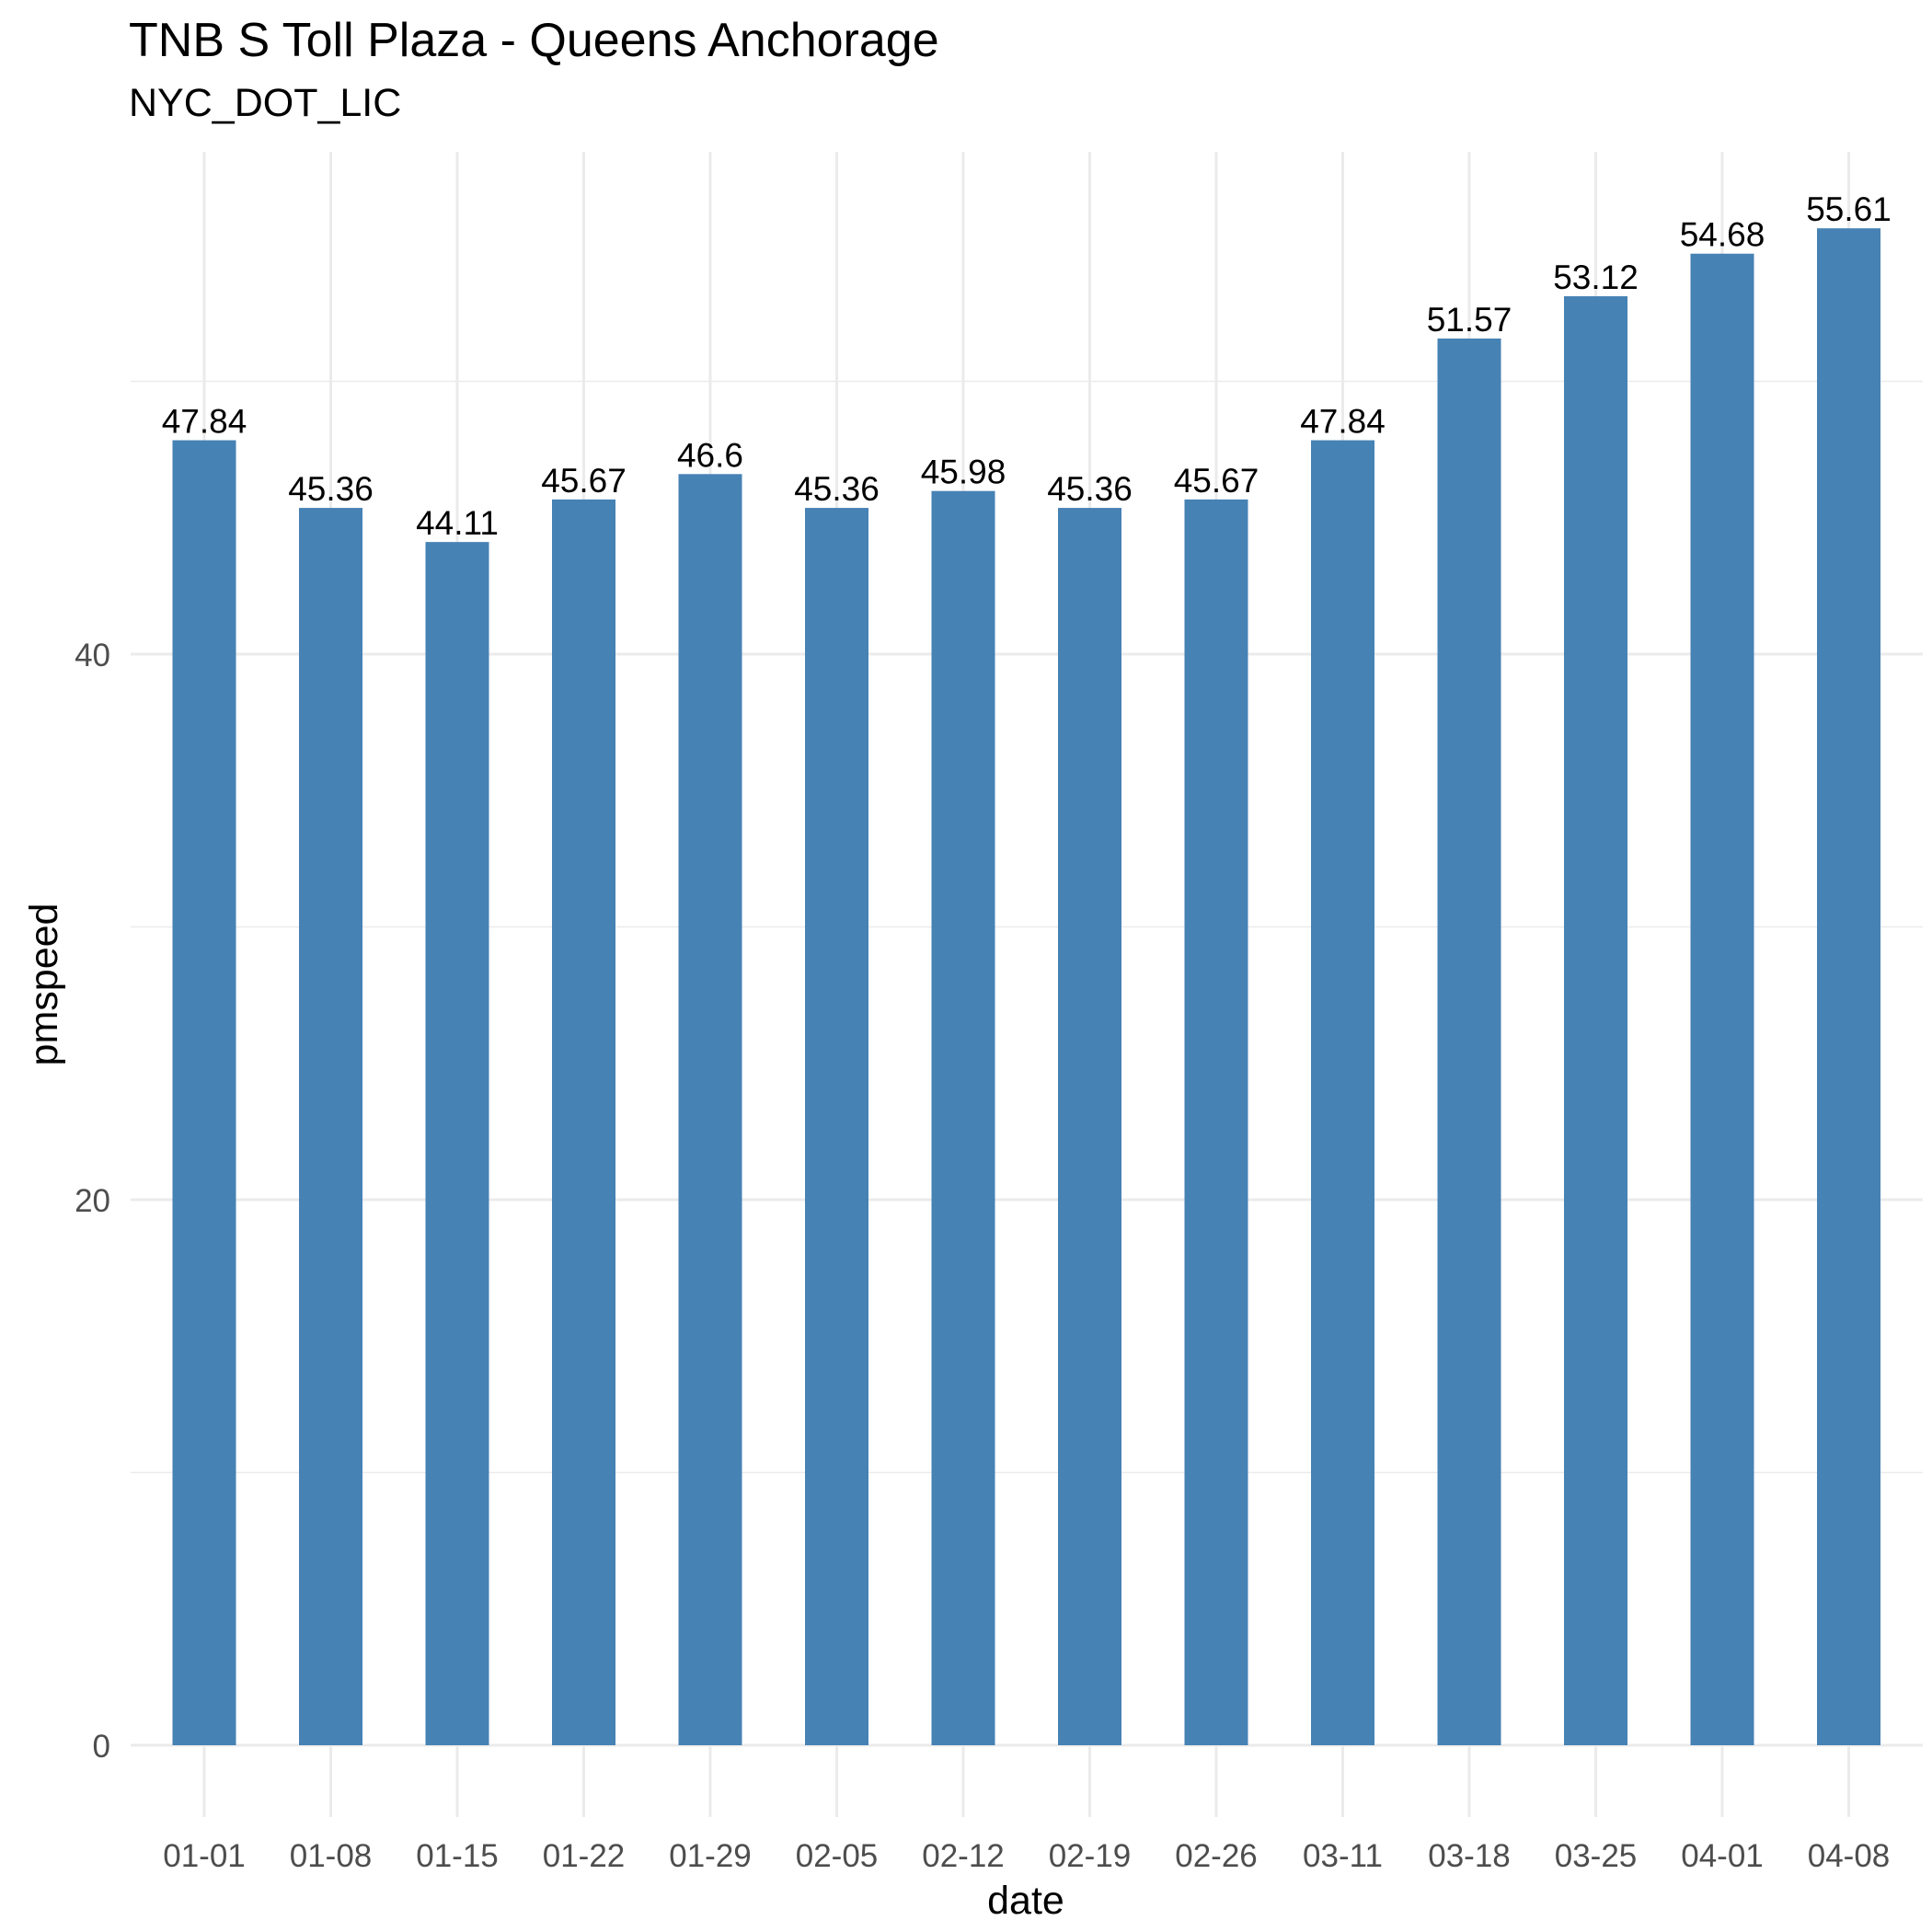  What do you see at coordinates (204, 1856) in the screenshot?
I see `x-tick-label: 01-01` at bounding box center [204, 1856].